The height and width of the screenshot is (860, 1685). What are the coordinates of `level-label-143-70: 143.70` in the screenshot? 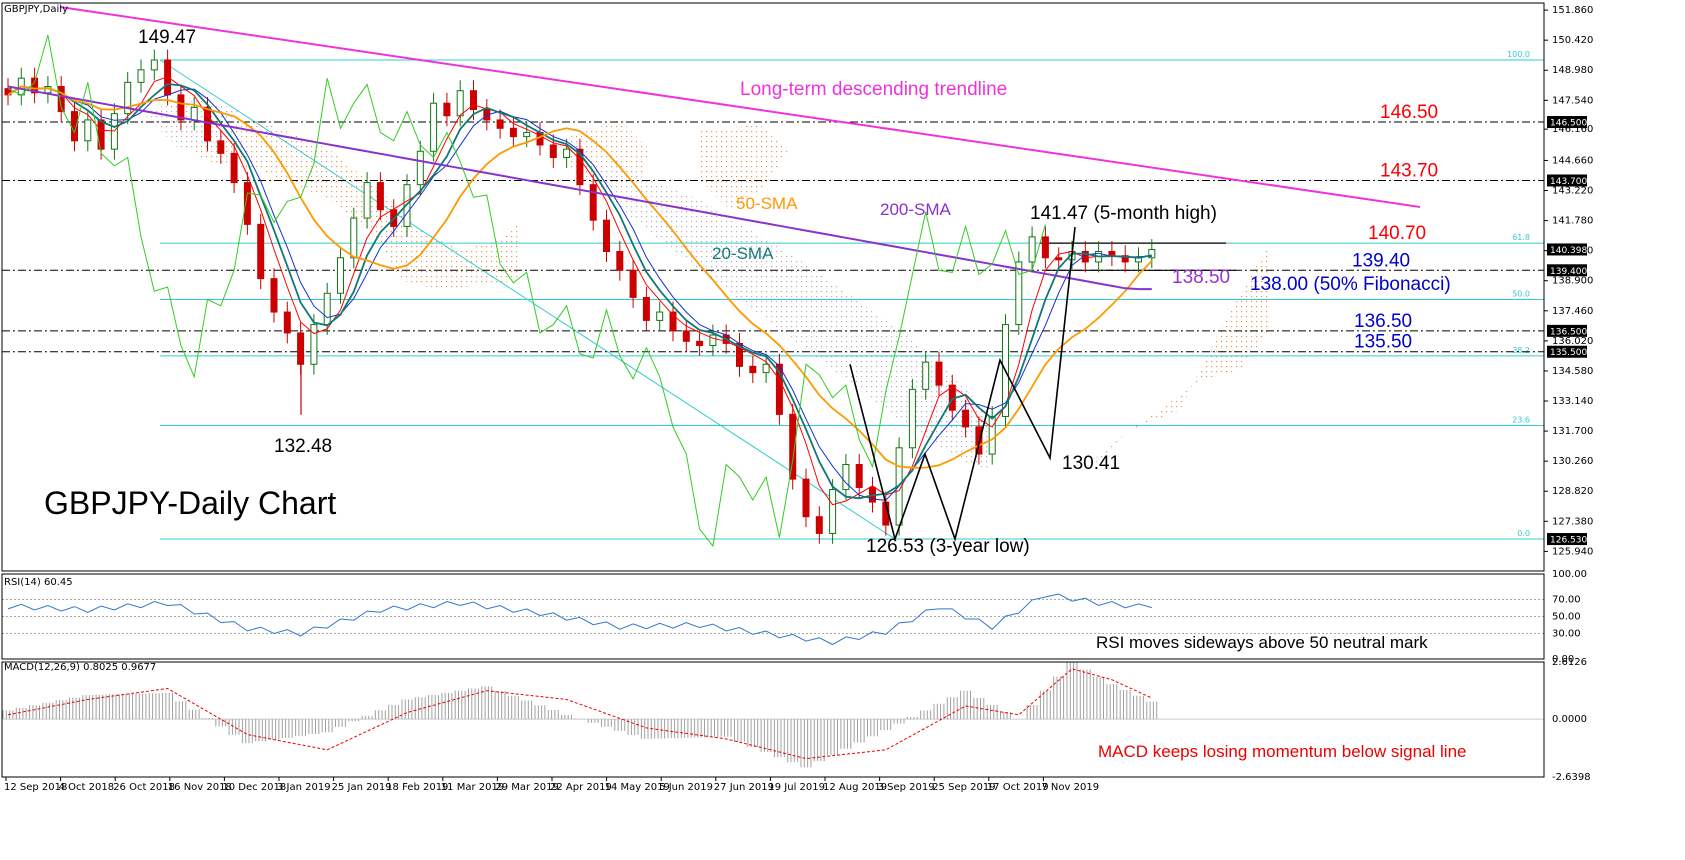 It's located at (1409, 171).